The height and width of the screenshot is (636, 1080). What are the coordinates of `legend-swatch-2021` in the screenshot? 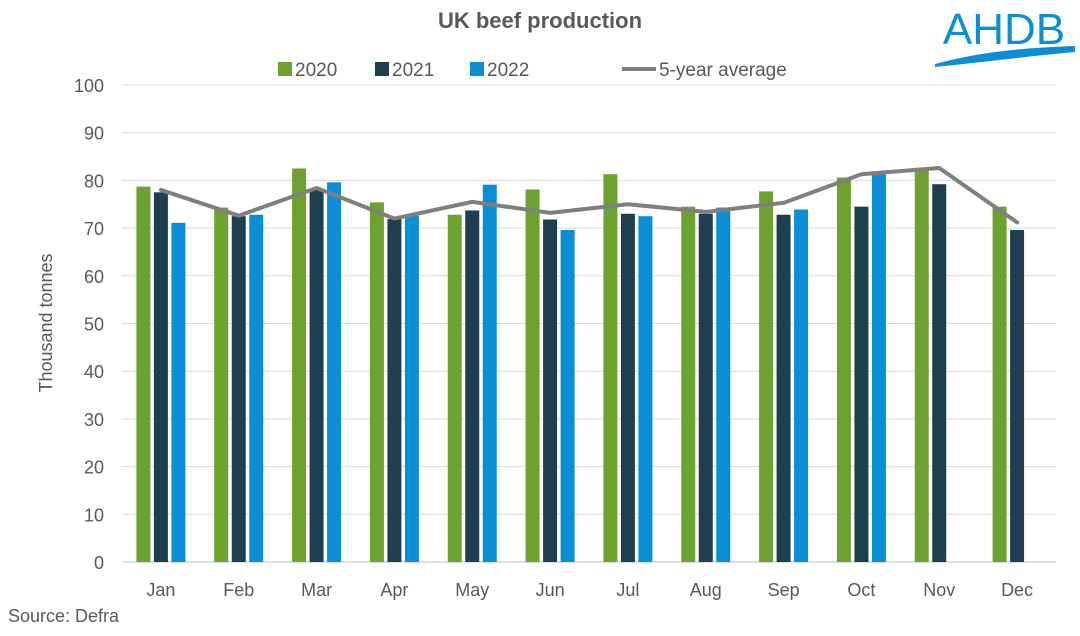 It's located at (382, 69).